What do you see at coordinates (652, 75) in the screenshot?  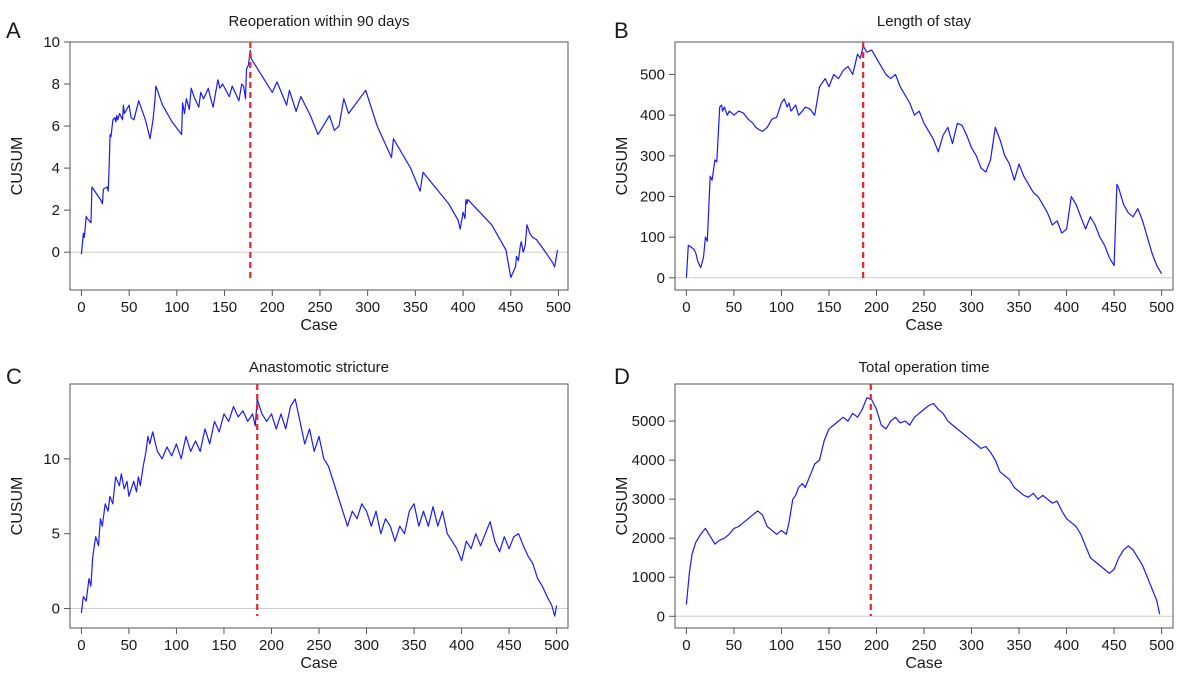 I see `y-tick-label: 500` at bounding box center [652, 75].